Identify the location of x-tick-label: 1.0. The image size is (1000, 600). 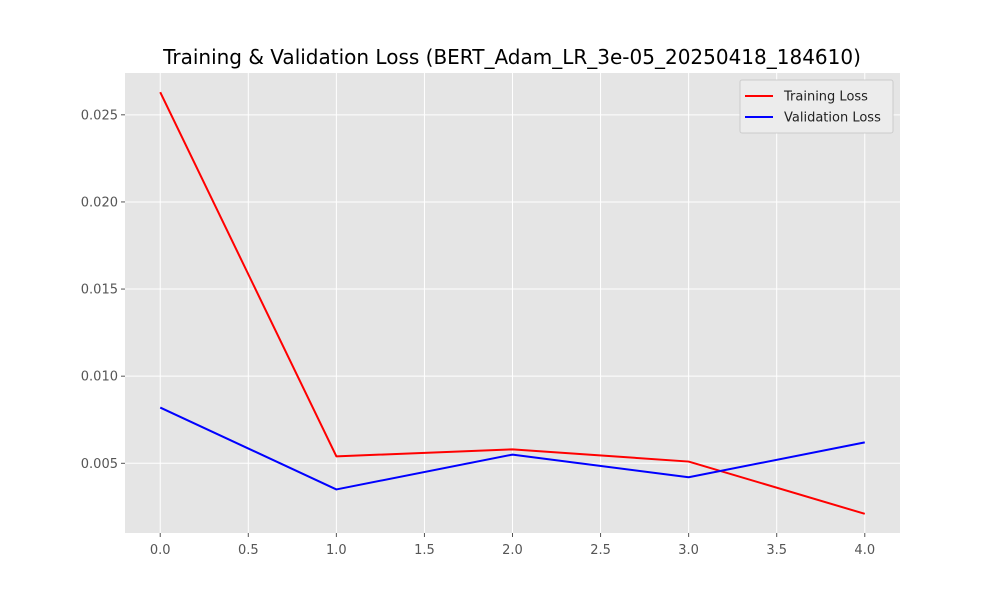
(336, 550).